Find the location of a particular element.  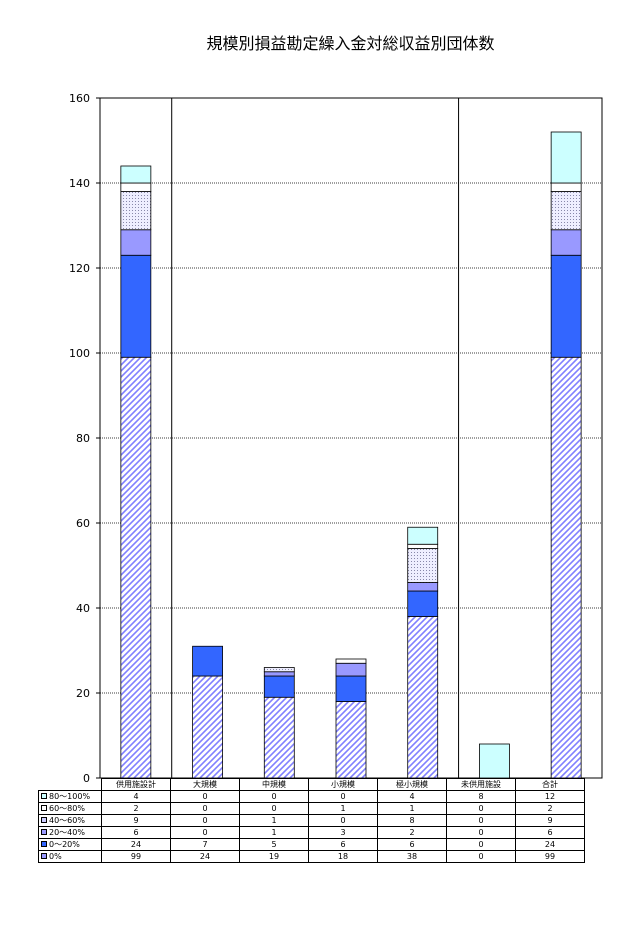

table-category-label: 供用施設計 is located at coordinates (136, 784).